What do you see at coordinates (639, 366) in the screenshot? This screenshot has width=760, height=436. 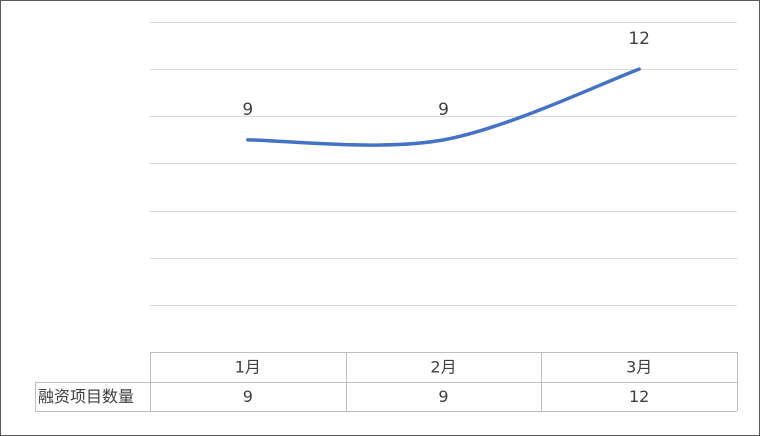 I see `x-tick-label: 3月` at bounding box center [639, 366].